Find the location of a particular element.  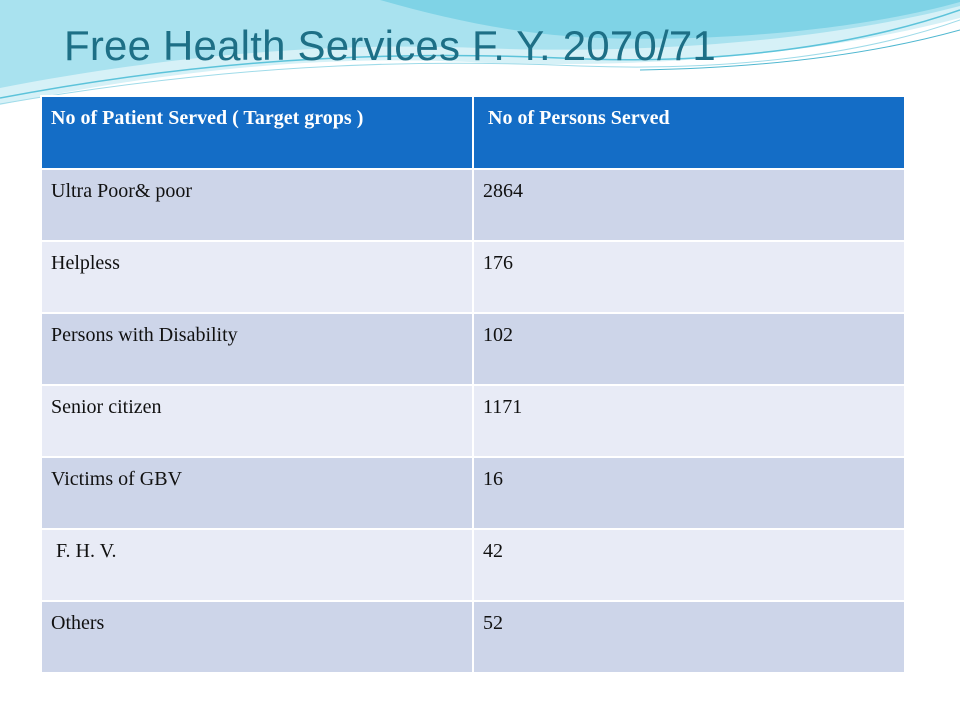

count-cell: 102 is located at coordinates (689, 349).